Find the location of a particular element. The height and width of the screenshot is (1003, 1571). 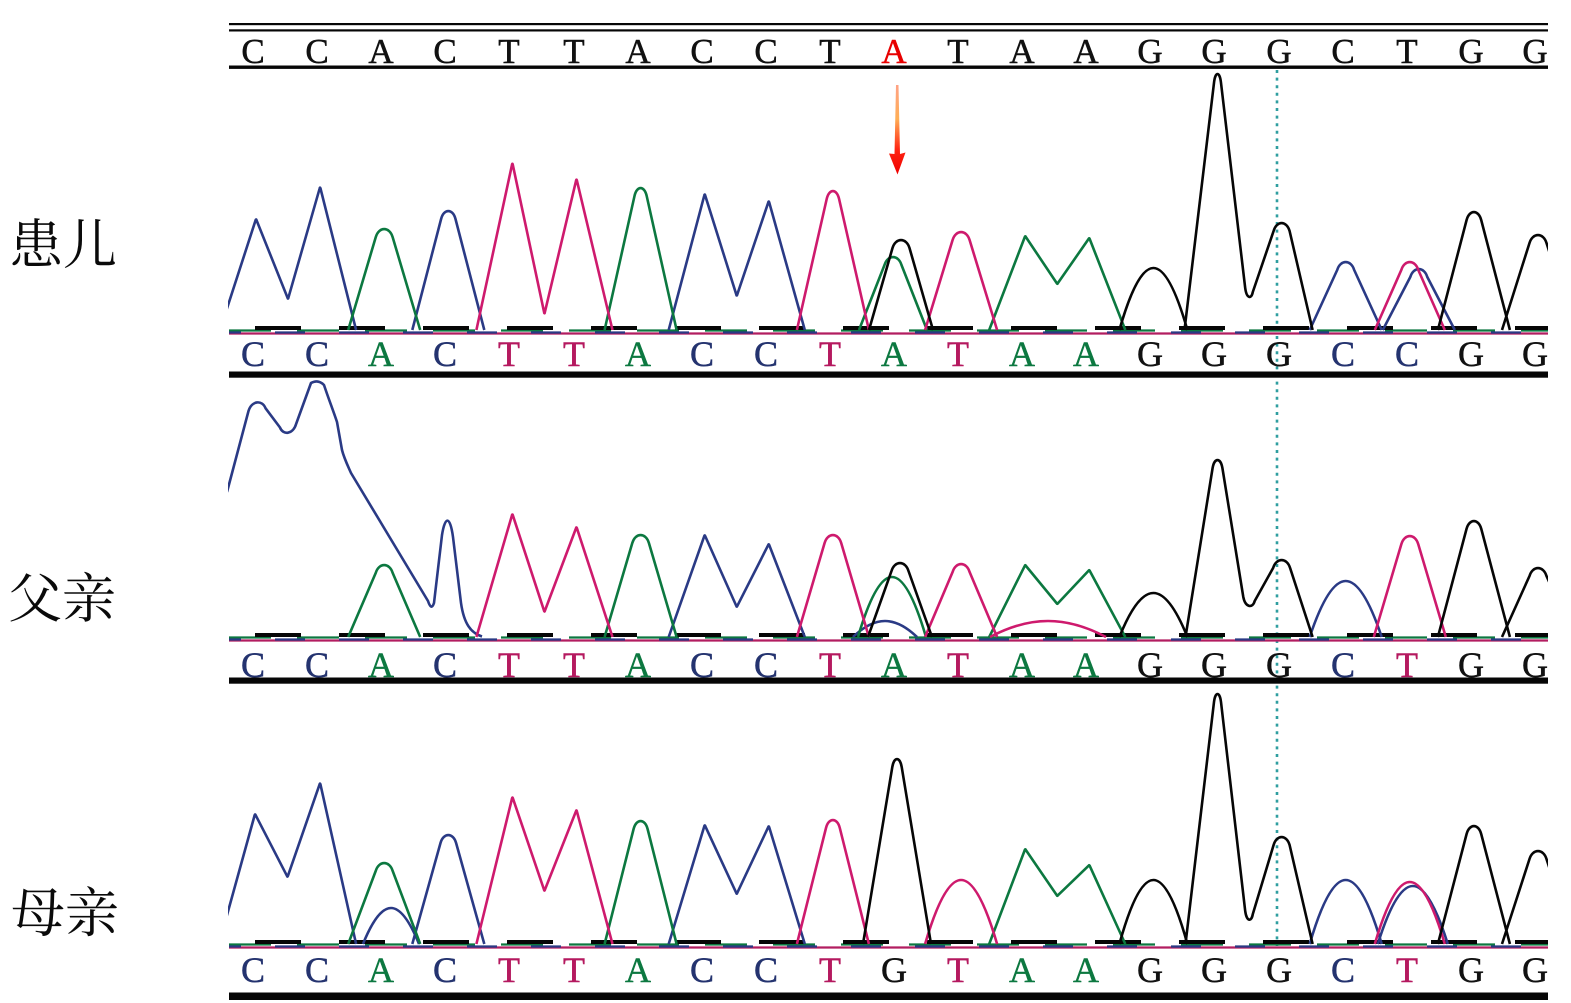

svg-text: CCACTTACCTATAAGGGCTGG is located at coordinates (894, 51).